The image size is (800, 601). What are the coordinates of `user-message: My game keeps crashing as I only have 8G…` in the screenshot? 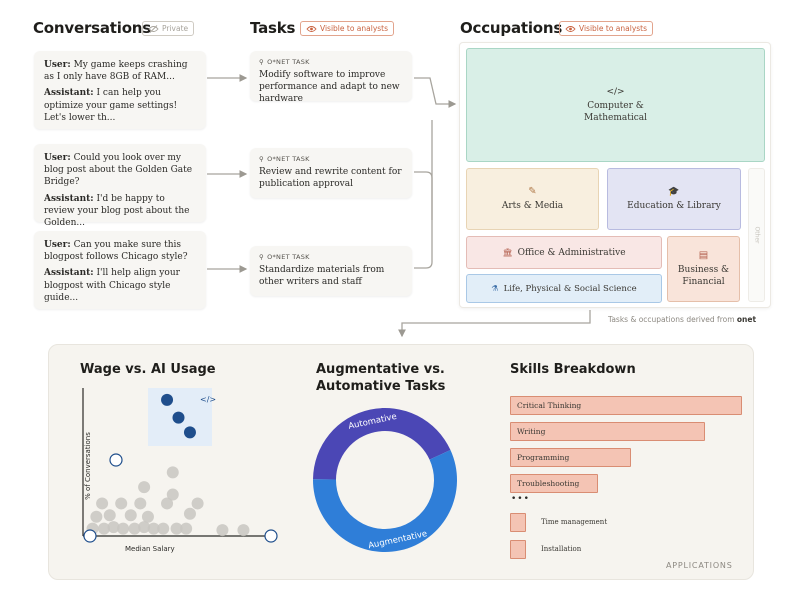 It's located at (116, 71).